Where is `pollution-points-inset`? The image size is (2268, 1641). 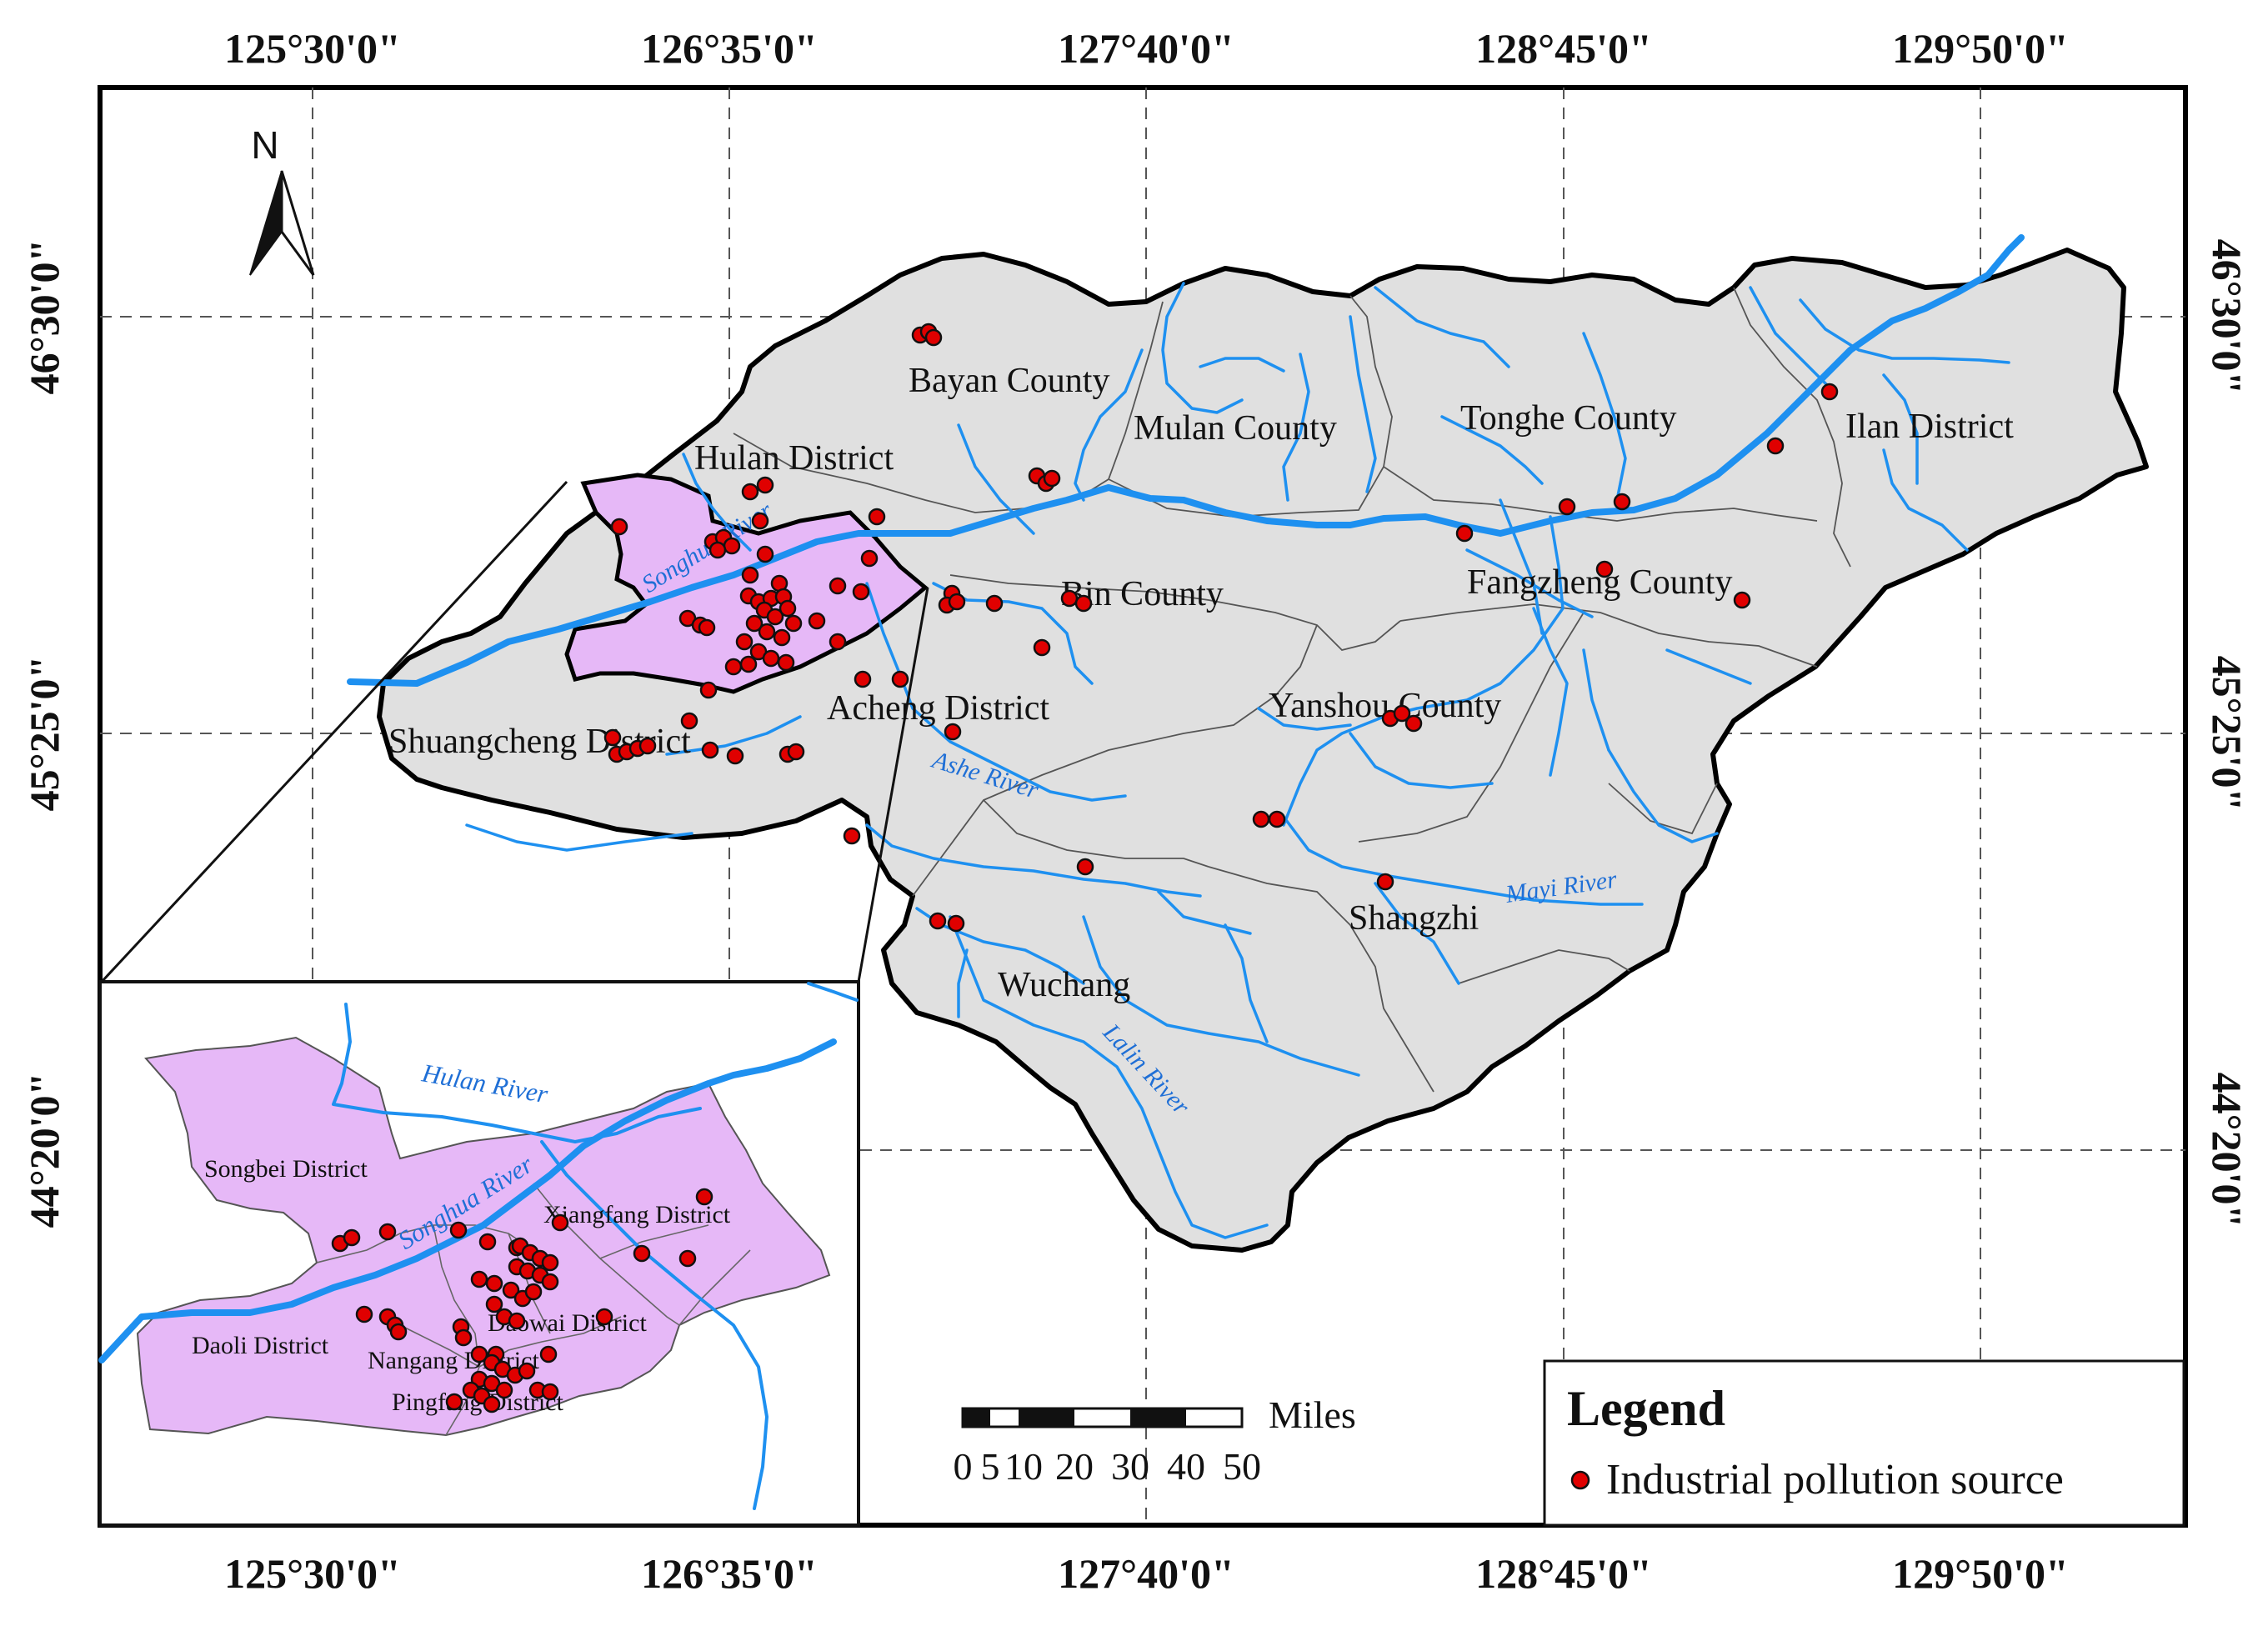 pollution-points-inset is located at coordinates (522, 1300).